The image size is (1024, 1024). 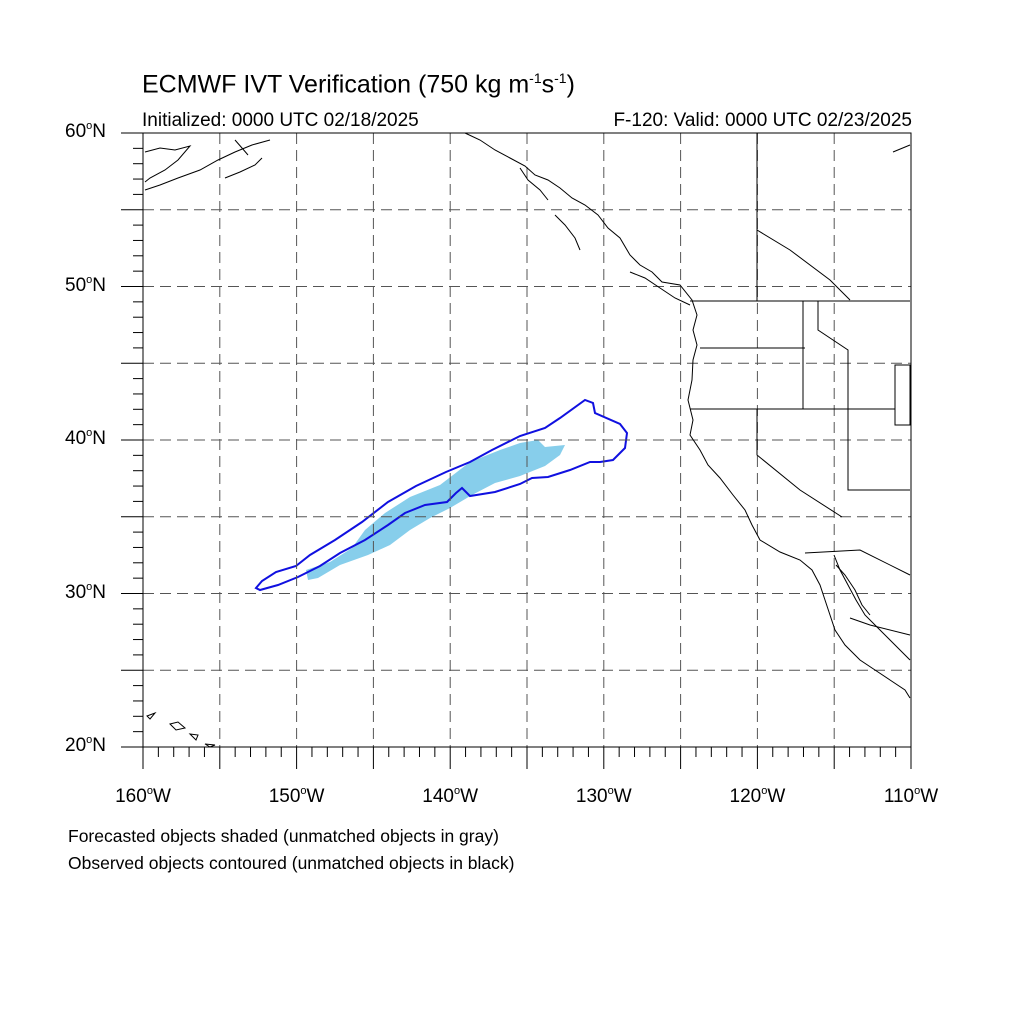 I want to click on lon-label: 160oW, so click(x=143, y=796).